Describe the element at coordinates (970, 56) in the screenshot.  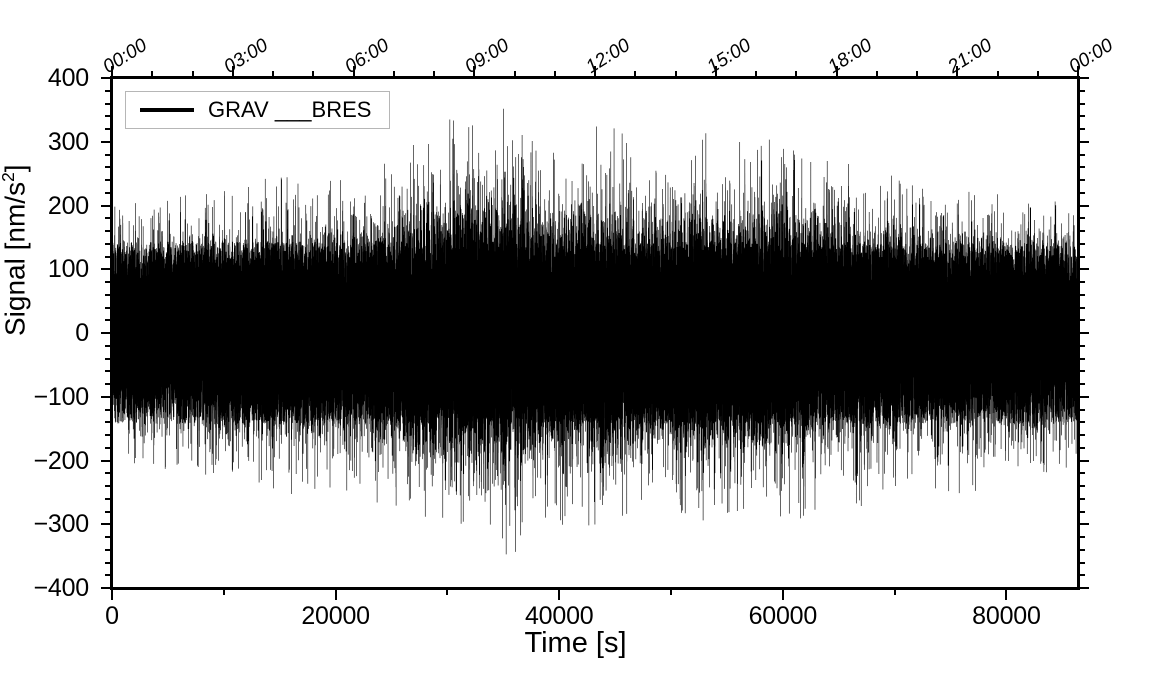
I see `x-top-tick-label: 21:00` at that location.